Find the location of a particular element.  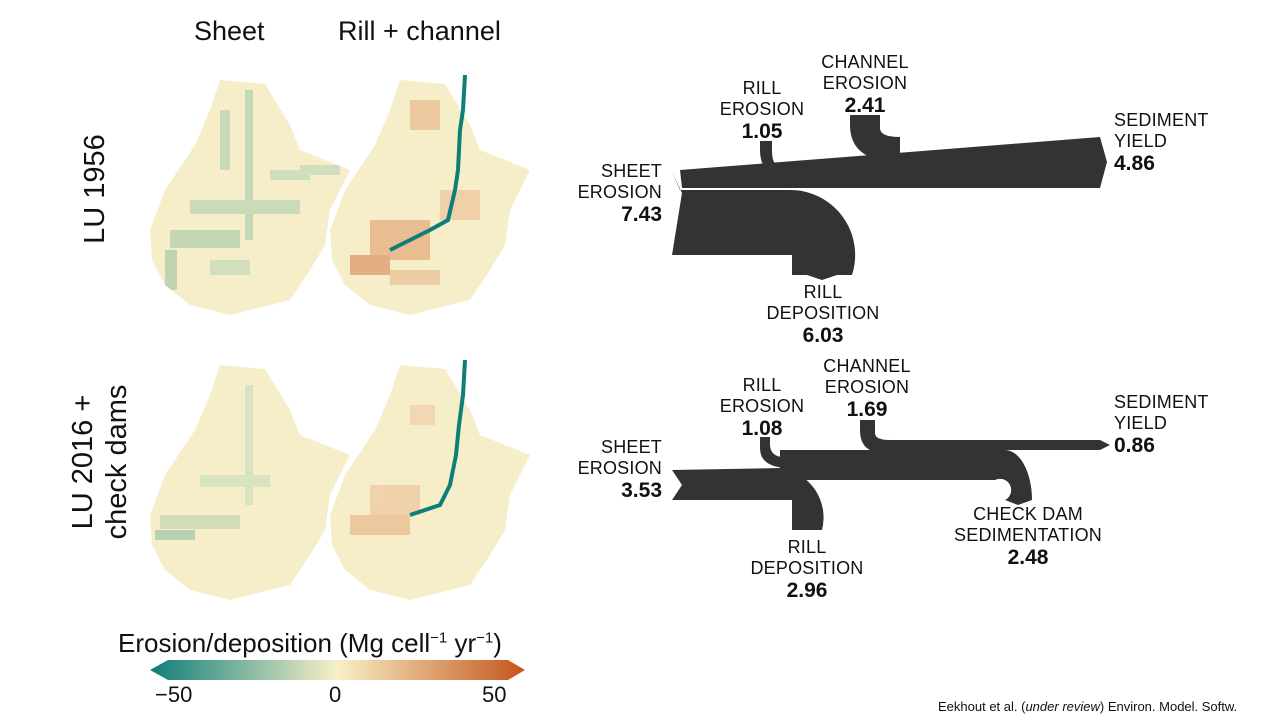

label-rill-erosion-2016: RILL EROSION 1.08 is located at coordinates (762, 407).